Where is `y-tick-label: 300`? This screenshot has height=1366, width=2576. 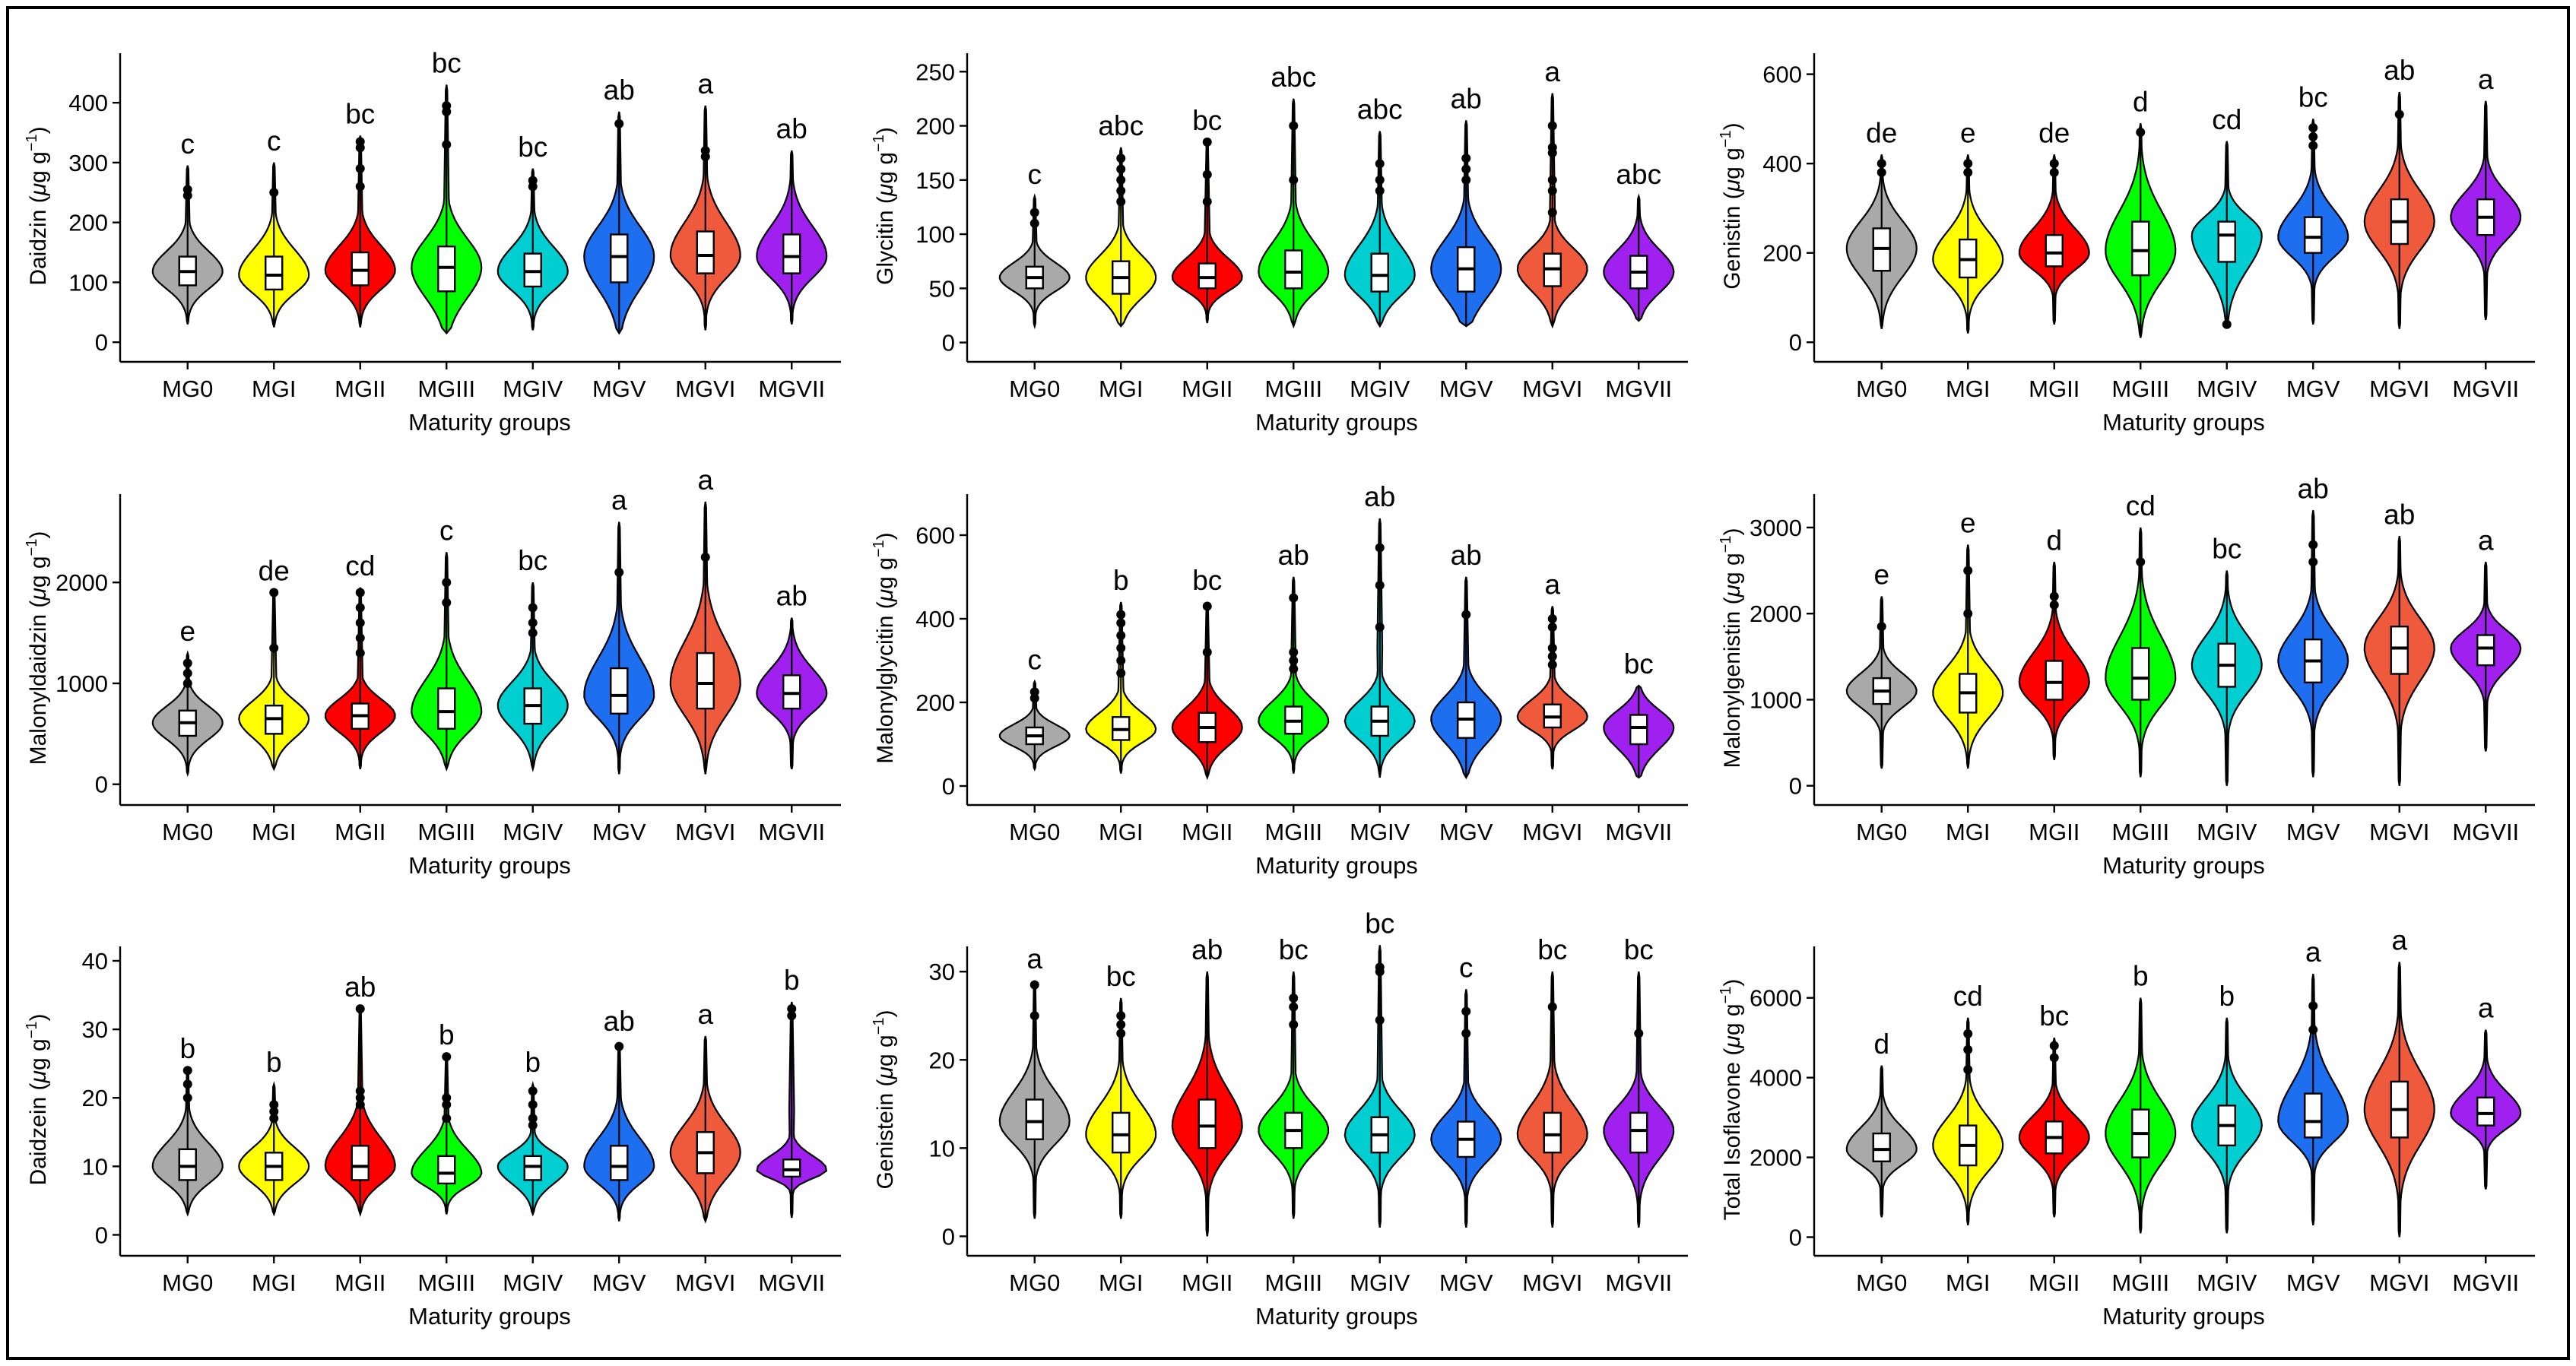
y-tick-label: 300 is located at coordinates (88, 163).